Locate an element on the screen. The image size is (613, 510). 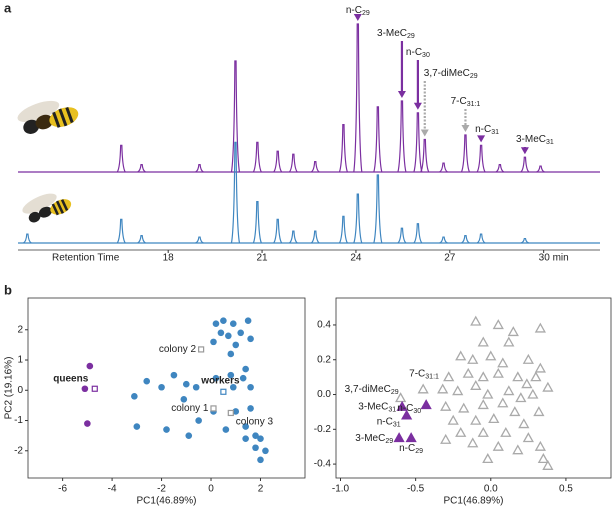
x-tick-label: 30 min is located at coordinates (554, 258).